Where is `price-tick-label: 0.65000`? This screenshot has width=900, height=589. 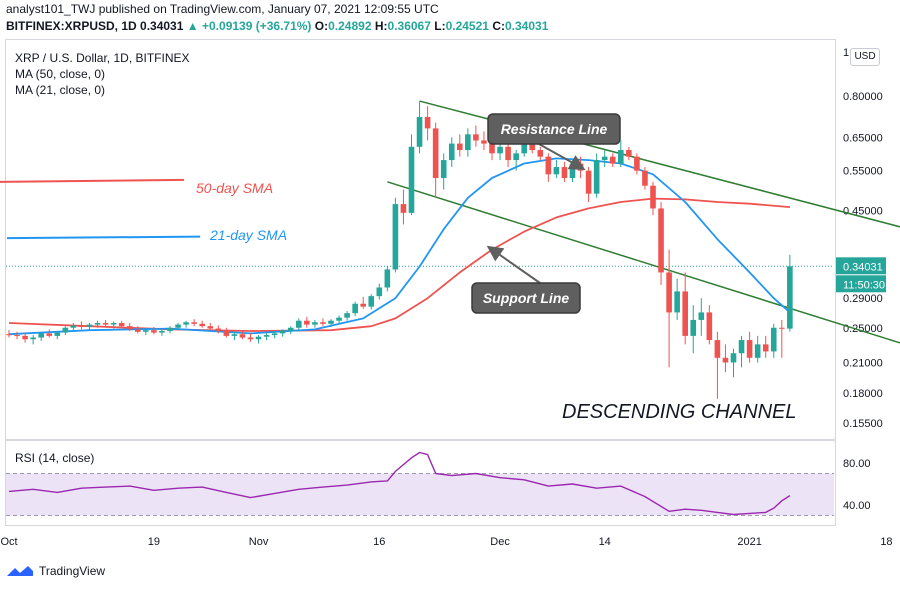 price-tick-label: 0.65000 is located at coordinates (863, 138).